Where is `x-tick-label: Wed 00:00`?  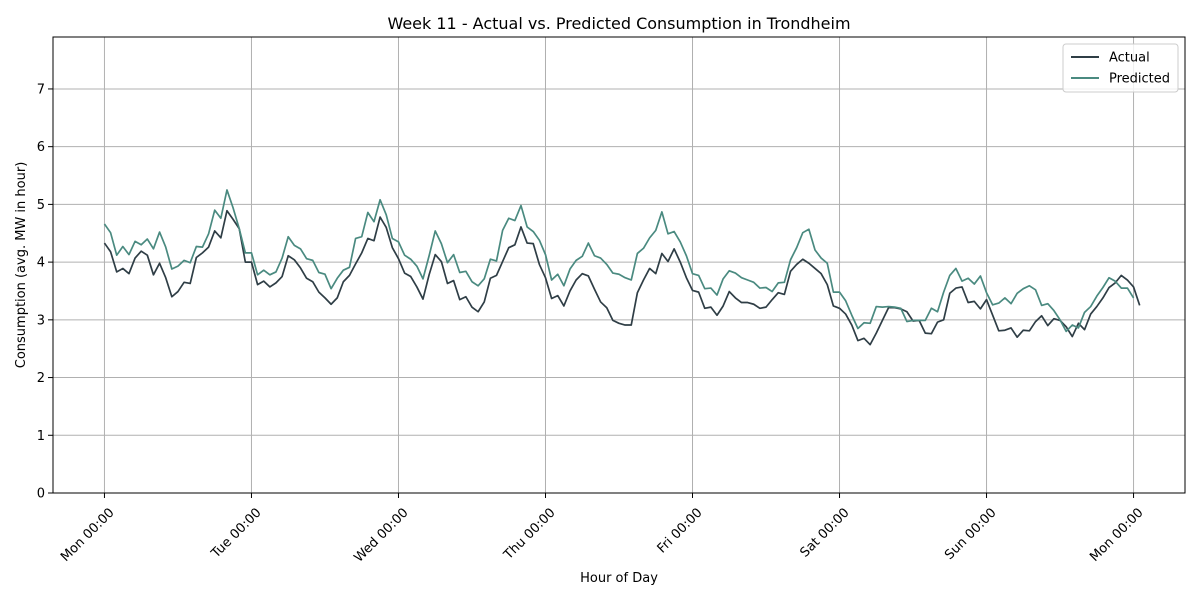 x-tick-label: Wed 00:00 is located at coordinates (381, 535).